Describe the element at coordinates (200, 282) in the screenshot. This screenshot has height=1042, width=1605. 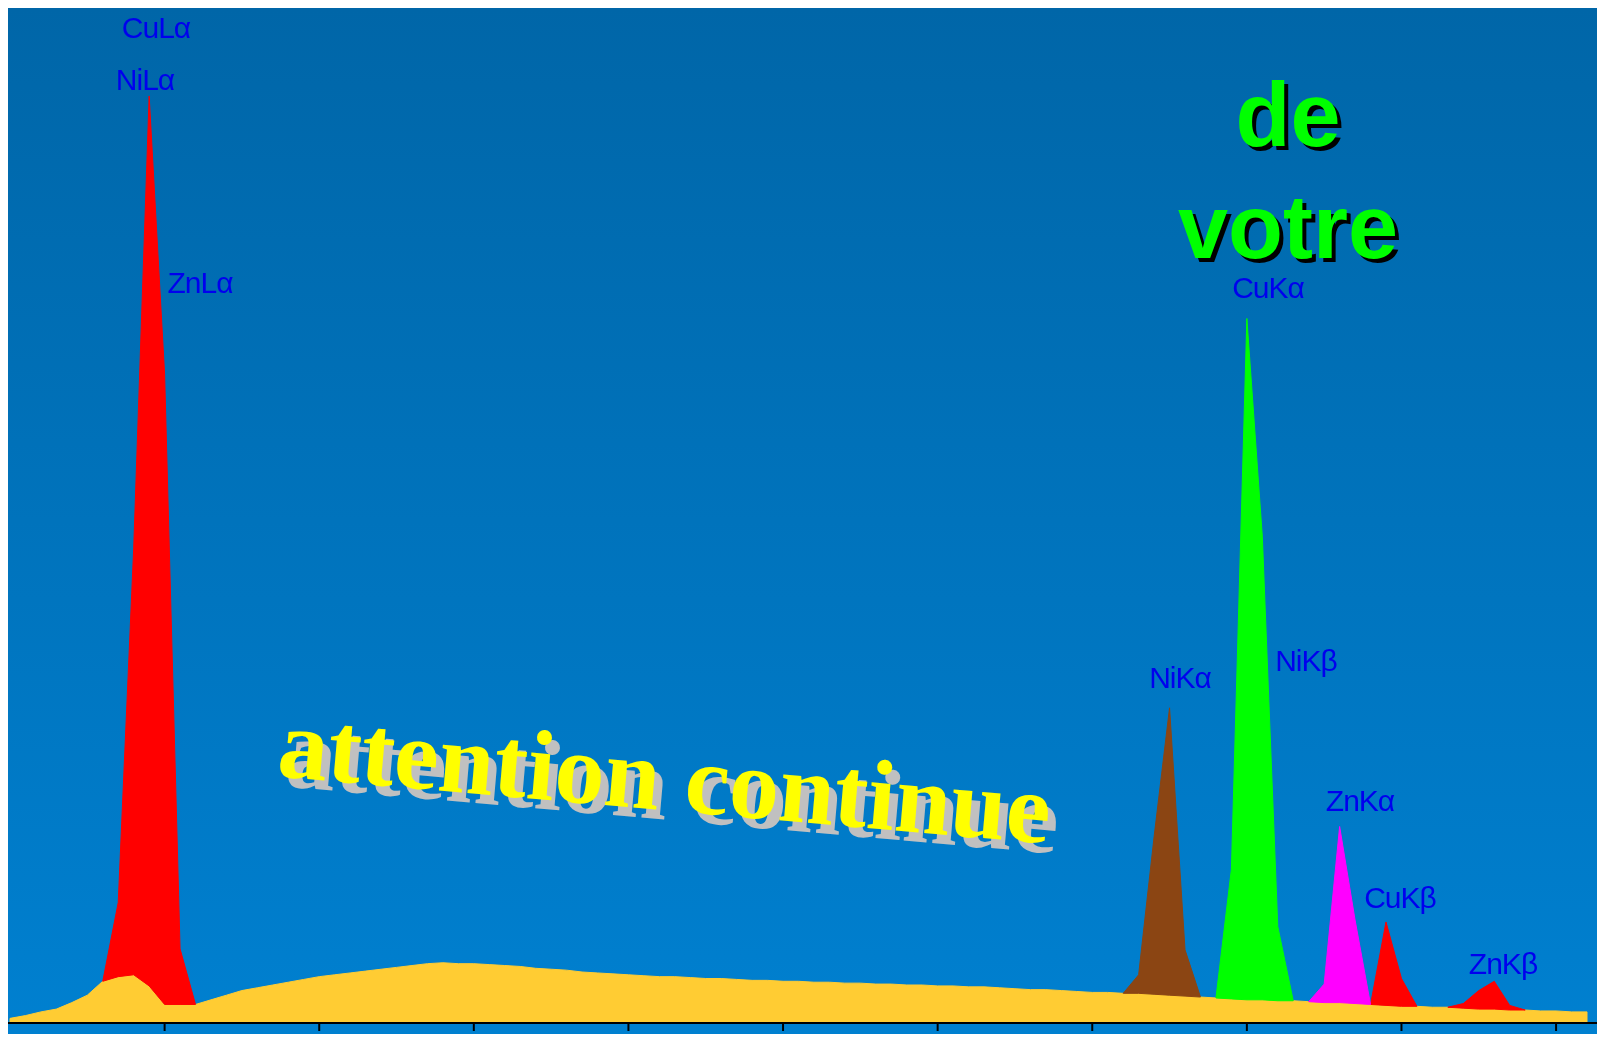
I see `annotation: ZnLα` at that location.